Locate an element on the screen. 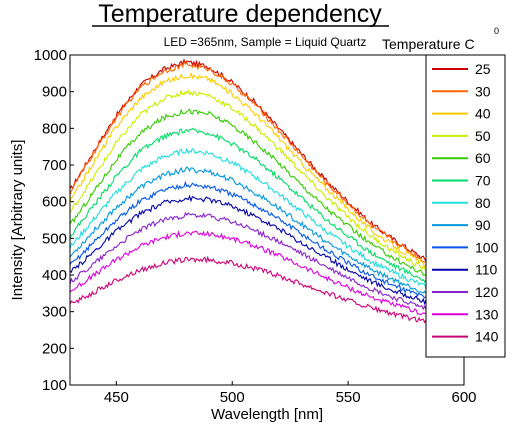 The width and height of the screenshot is (515, 433). legend-title: Temperature C 0 is located at coordinates (440, 39).